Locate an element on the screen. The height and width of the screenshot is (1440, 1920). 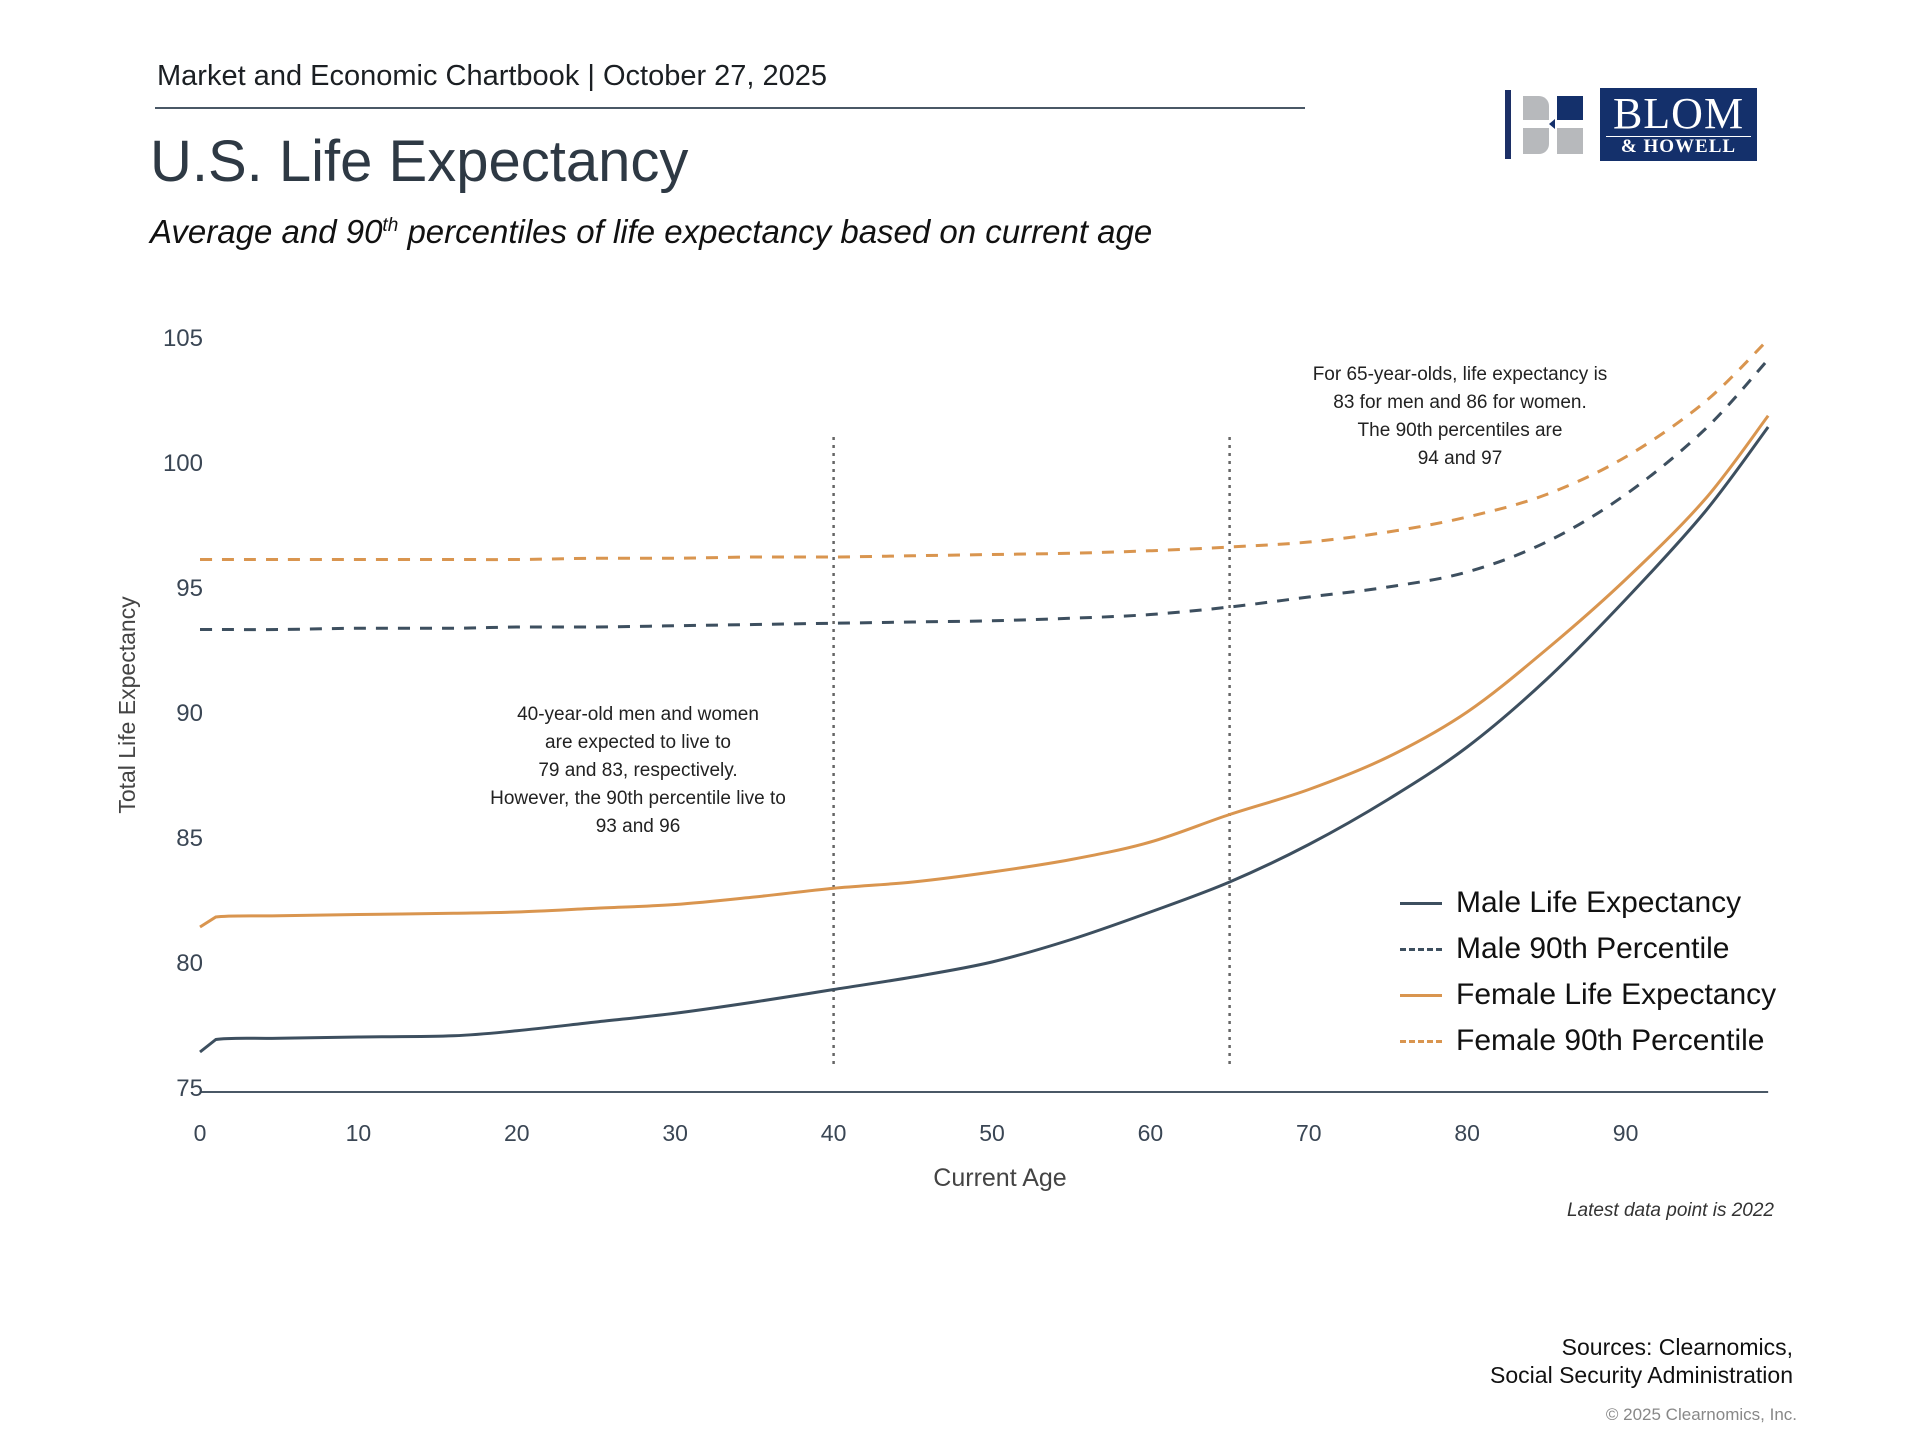
legend-swatch-dashed-orange is located at coordinates (1421, 1041).